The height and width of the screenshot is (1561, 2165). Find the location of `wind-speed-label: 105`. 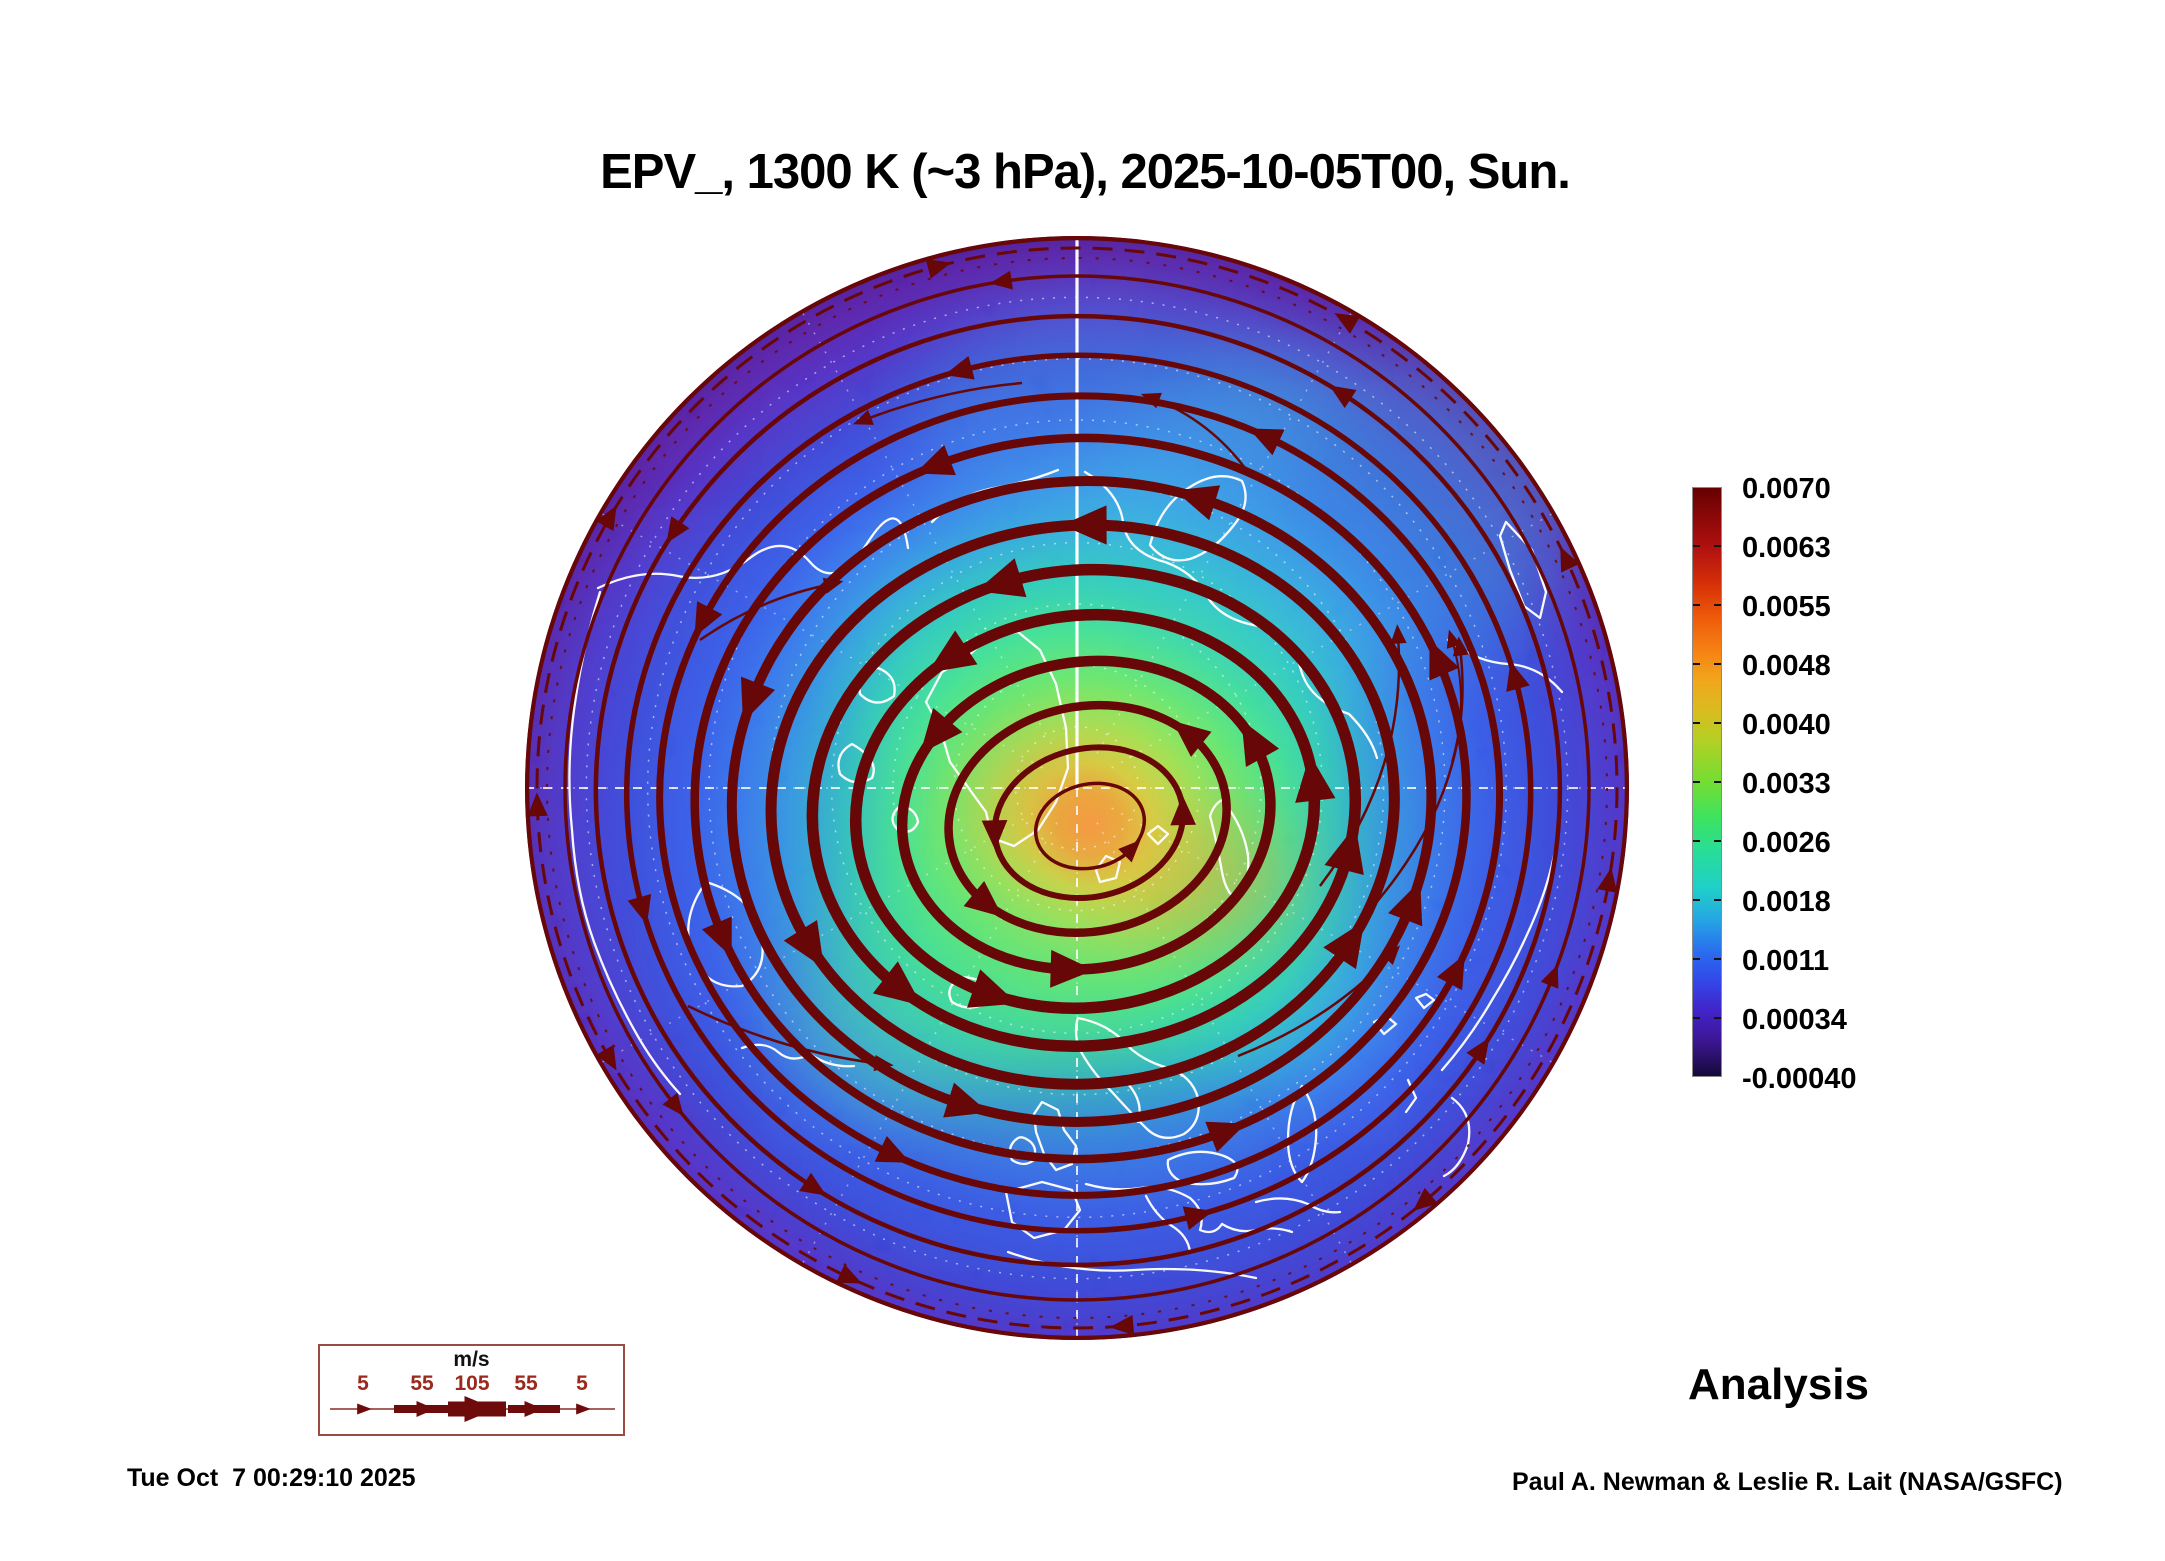

wind-speed-label: 105 is located at coordinates (472, 1383).